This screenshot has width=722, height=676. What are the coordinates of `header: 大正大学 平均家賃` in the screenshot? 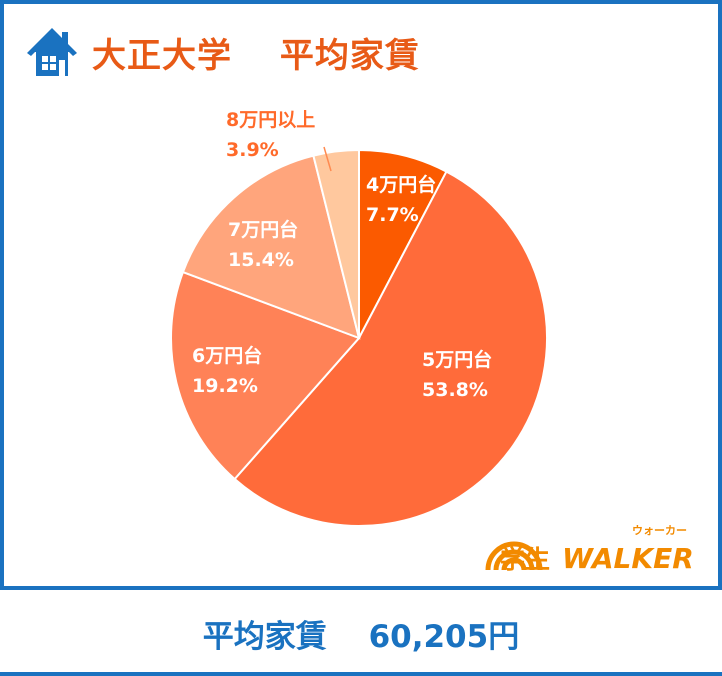 It's located at (222, 52).